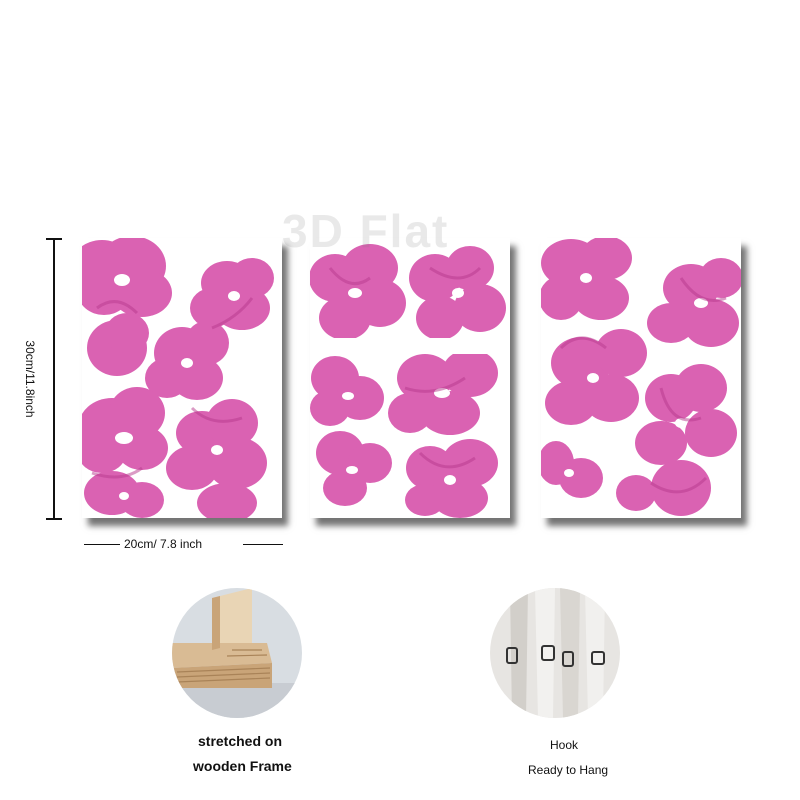  I want to click on canvas-panel-center, so click(410, 378).